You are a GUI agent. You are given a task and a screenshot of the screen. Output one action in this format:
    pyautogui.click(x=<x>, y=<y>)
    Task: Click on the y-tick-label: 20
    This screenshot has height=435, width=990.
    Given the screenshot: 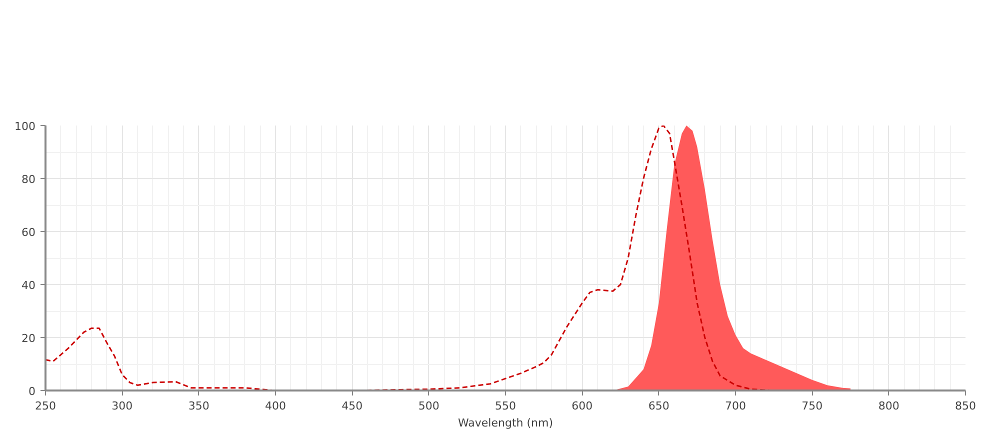 What is the action you would take?
    pyautogui.click(x=29, y=338)
    